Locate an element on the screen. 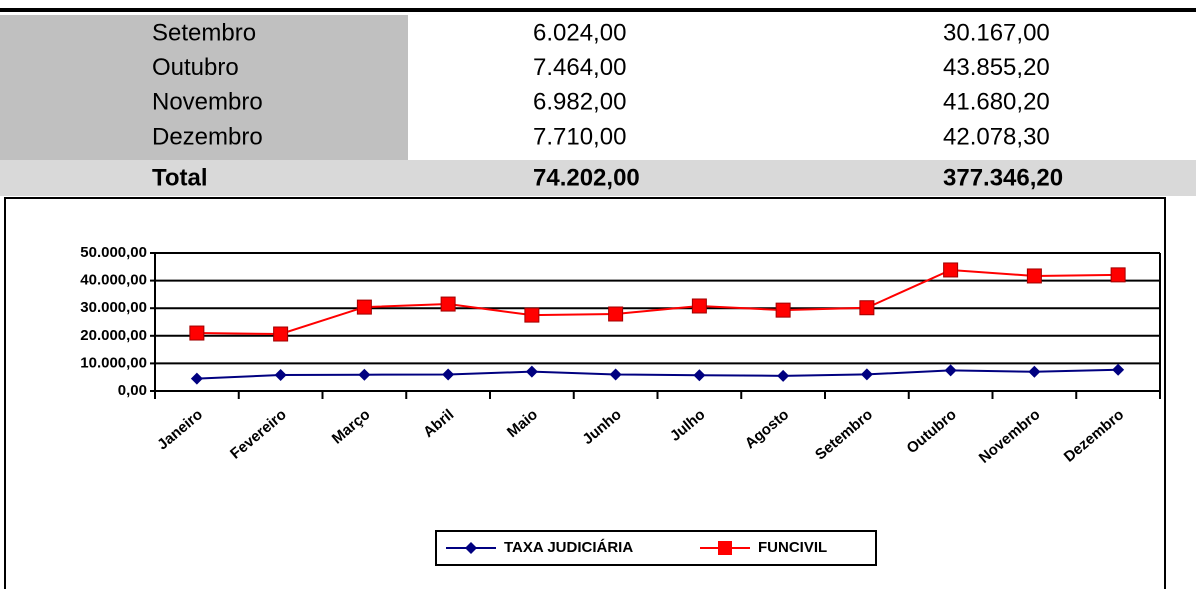 This screenshot has width=1196, height=589. y-tick-label: 40.000,00 is located at coordinates (113, 280).